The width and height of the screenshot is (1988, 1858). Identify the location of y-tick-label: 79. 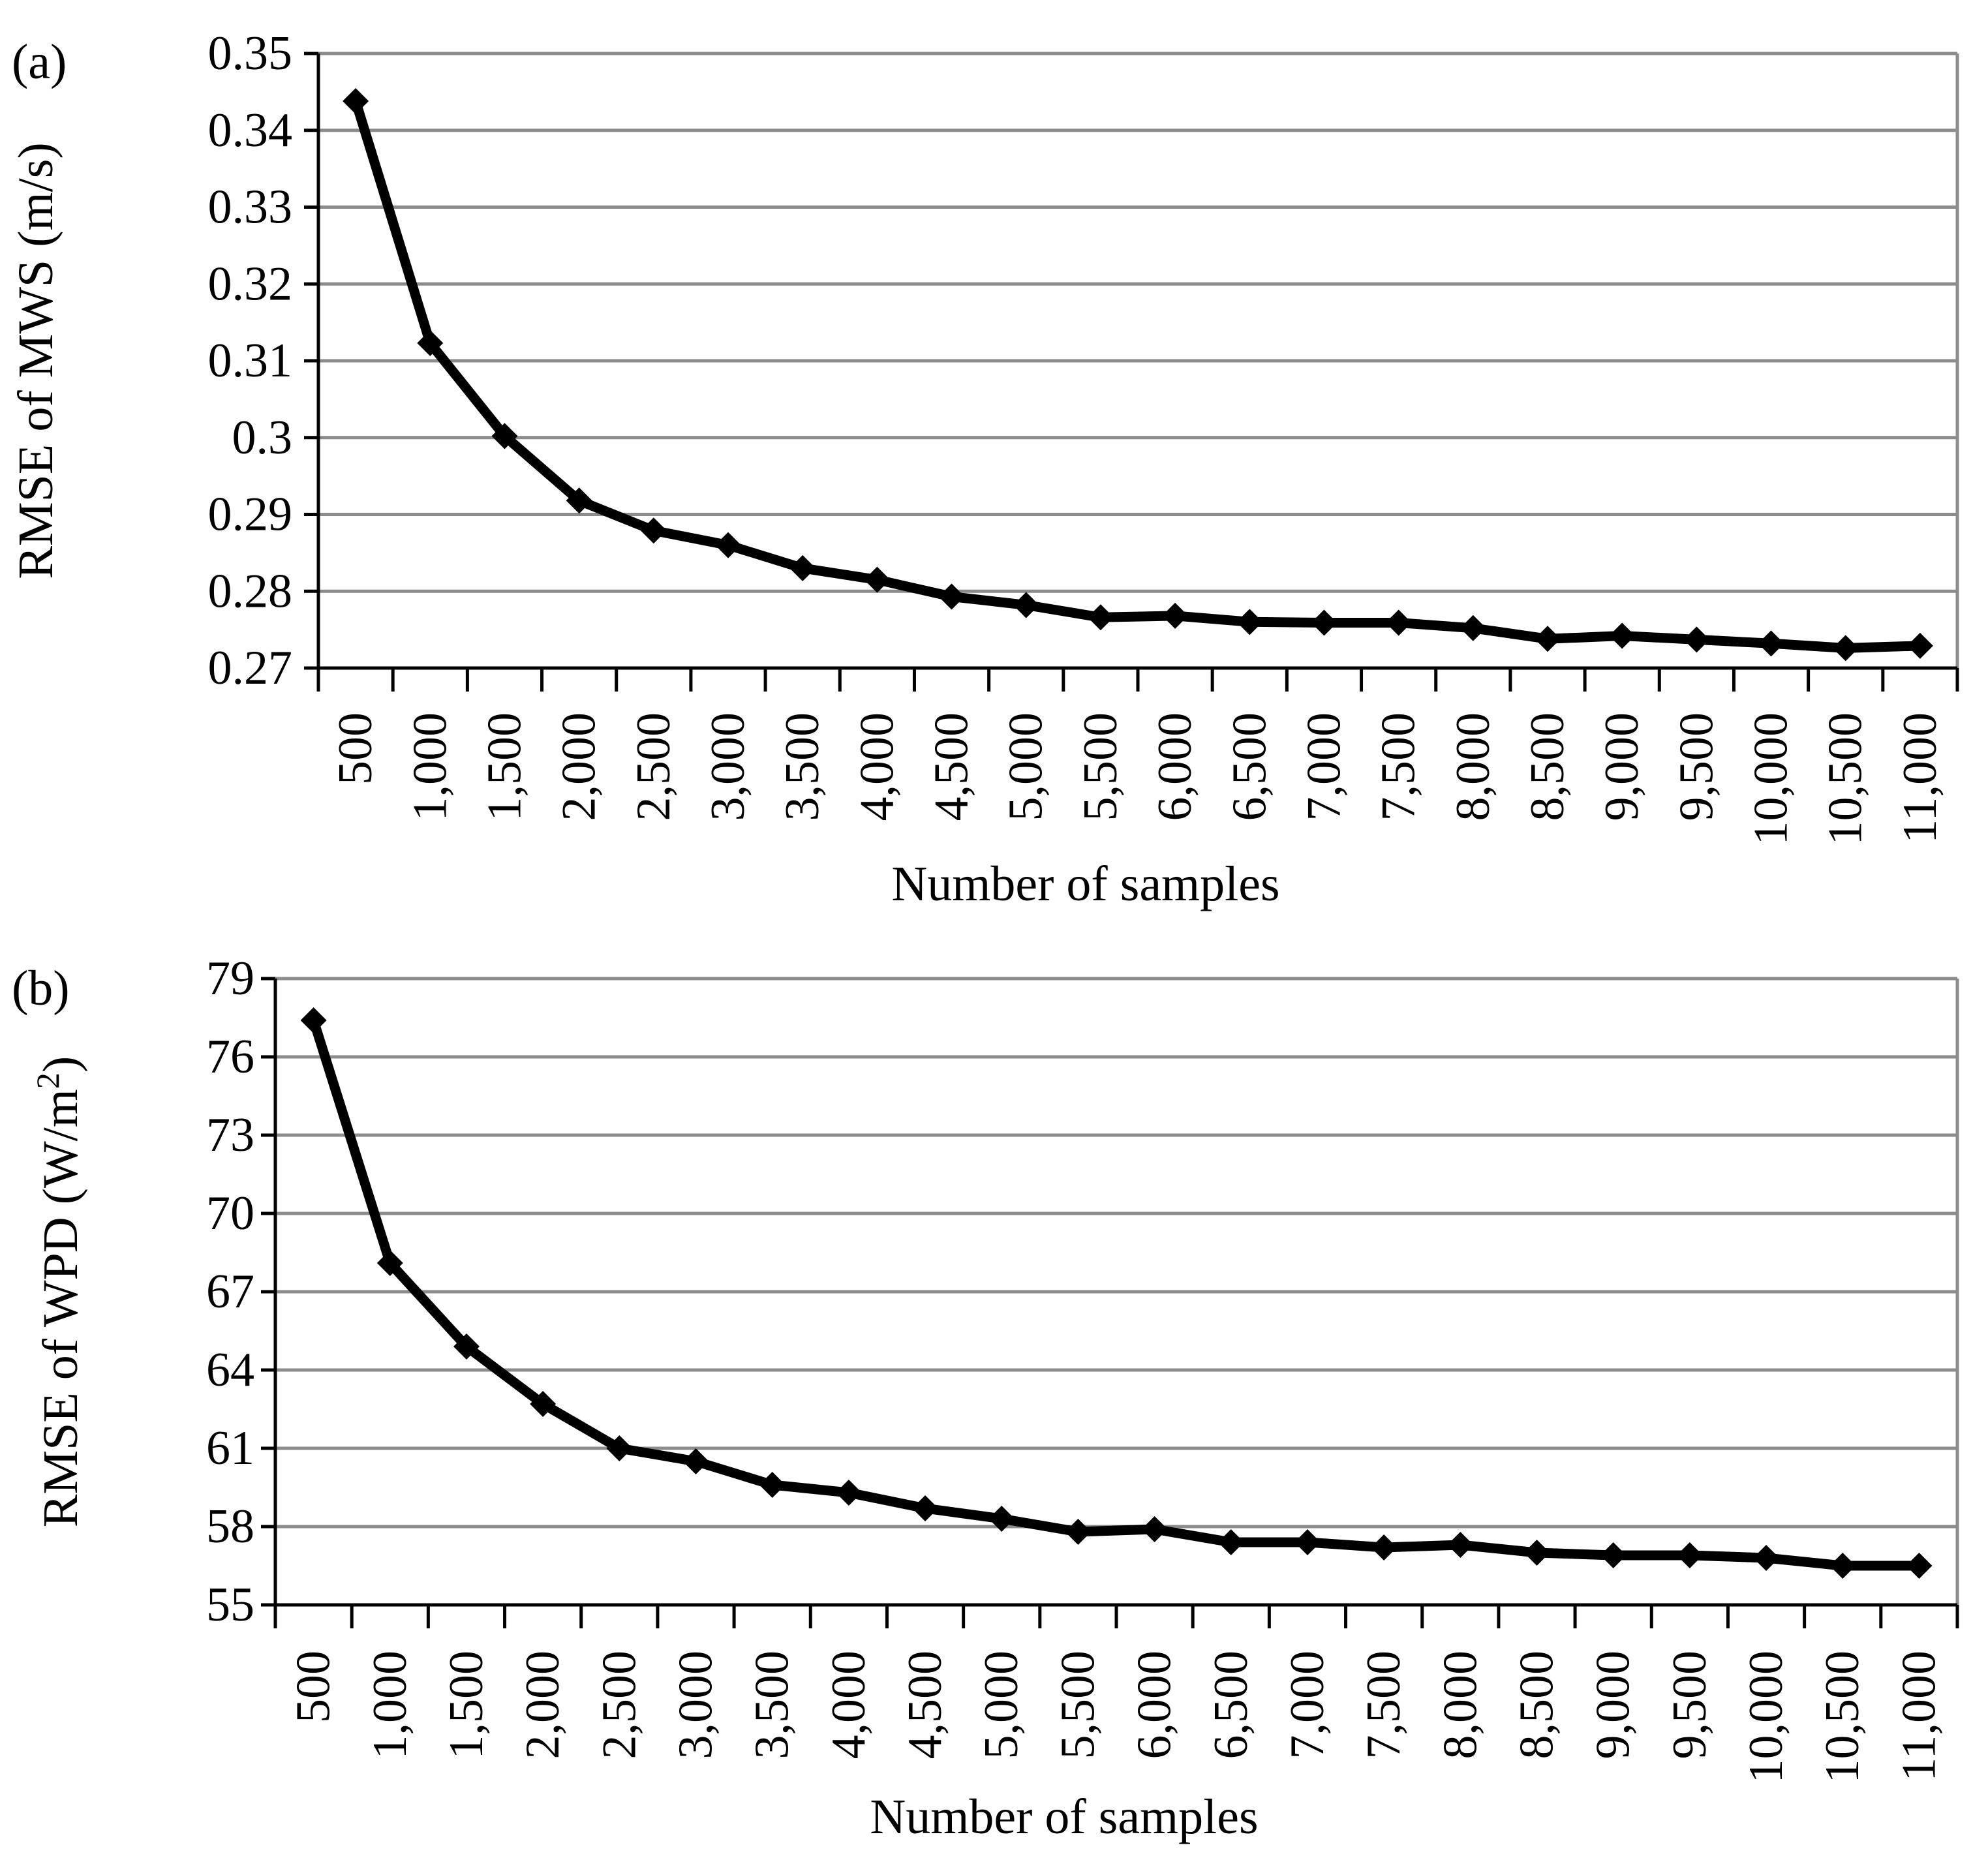
(230, 979).